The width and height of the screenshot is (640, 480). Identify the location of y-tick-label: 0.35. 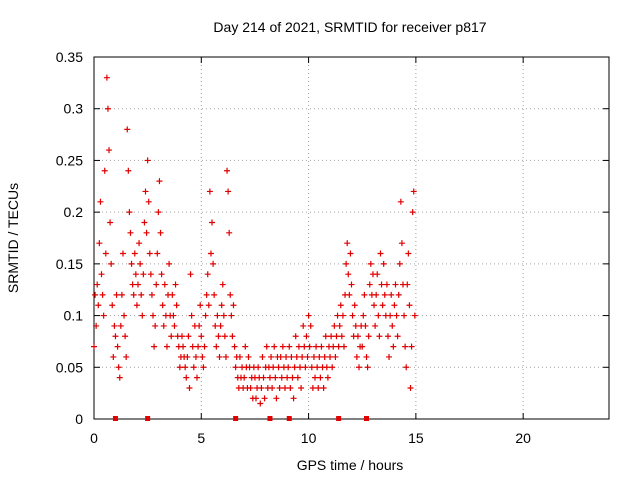
(69, 57).